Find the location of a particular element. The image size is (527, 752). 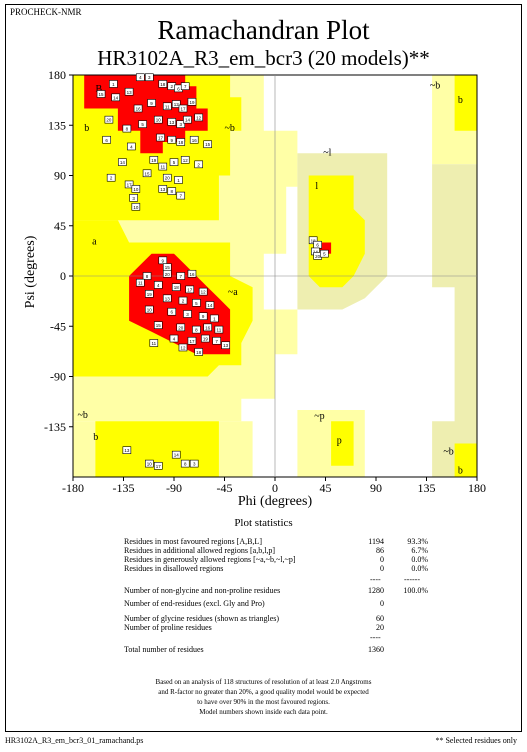

allowed-region-left-alpha is located at coordinates (336, 231).